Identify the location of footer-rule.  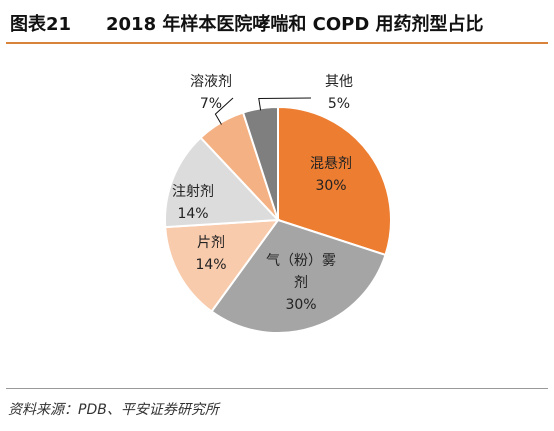
(277, 388).